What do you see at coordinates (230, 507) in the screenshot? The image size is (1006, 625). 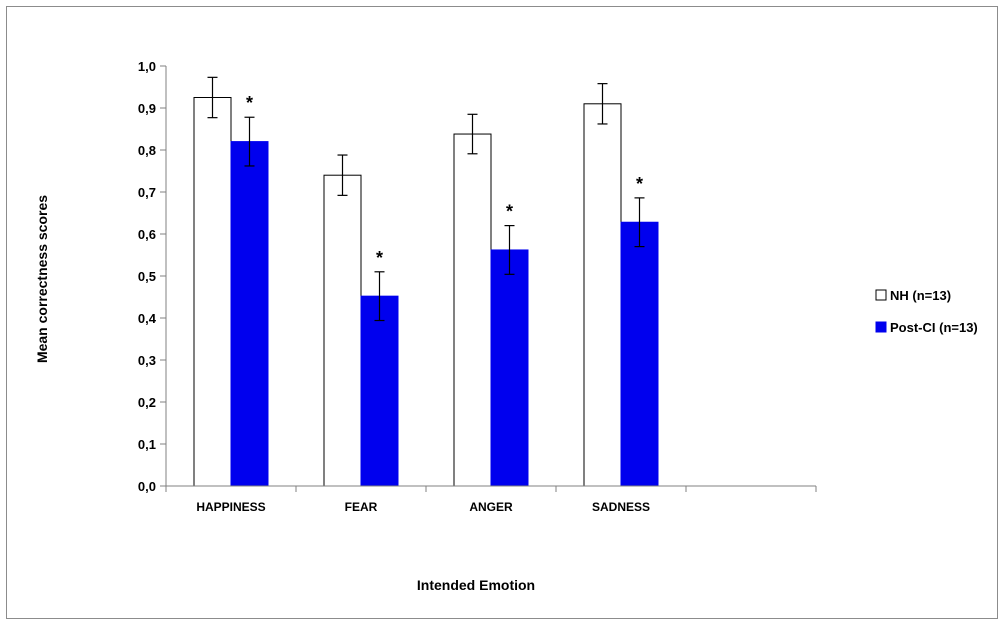 I see `category-label: HAPPINESS` at bounding box center [230, 507].